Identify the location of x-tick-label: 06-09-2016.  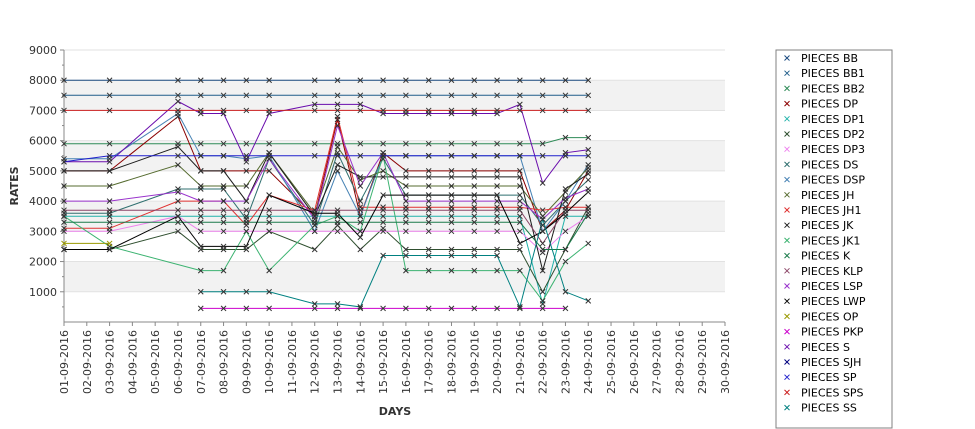
(178, 362).